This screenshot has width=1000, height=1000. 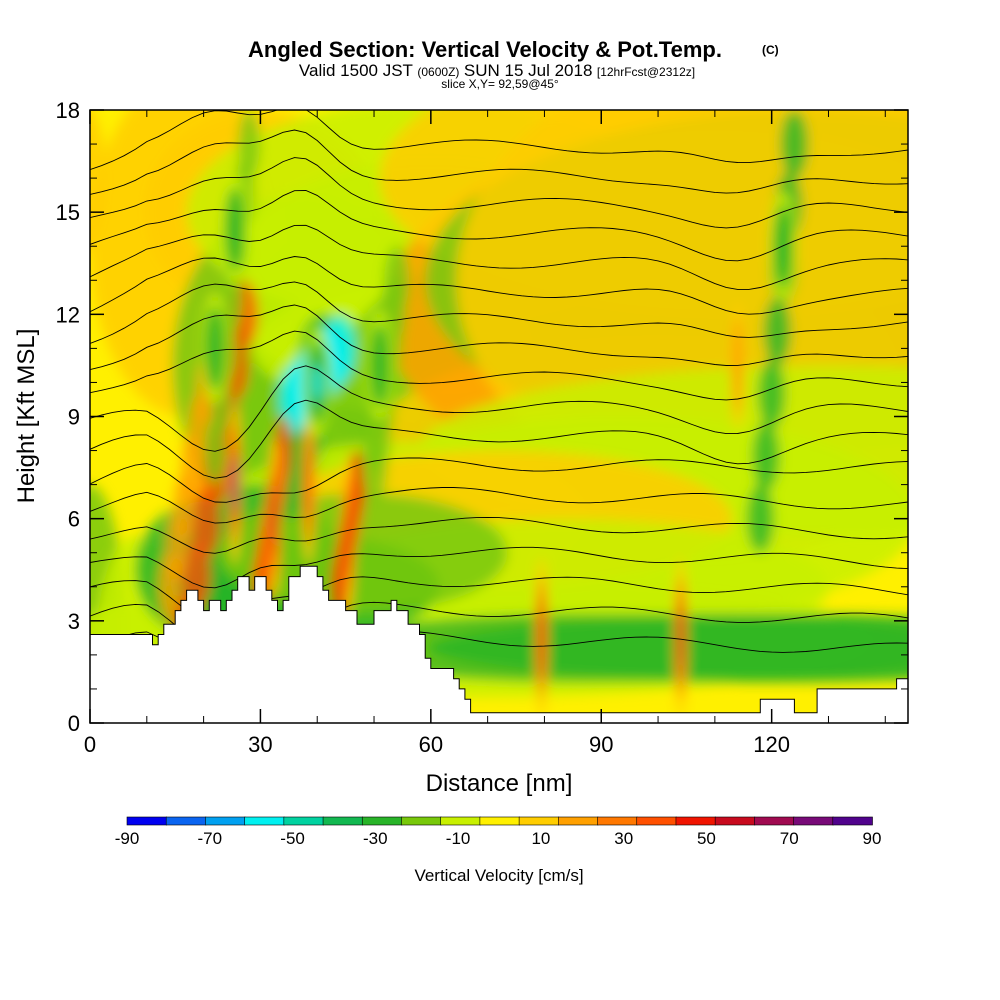 What do you see at coordinates (74, 723) in the screenshot?
I see `y-tick-label: 0` at bounding box center [74, 723].